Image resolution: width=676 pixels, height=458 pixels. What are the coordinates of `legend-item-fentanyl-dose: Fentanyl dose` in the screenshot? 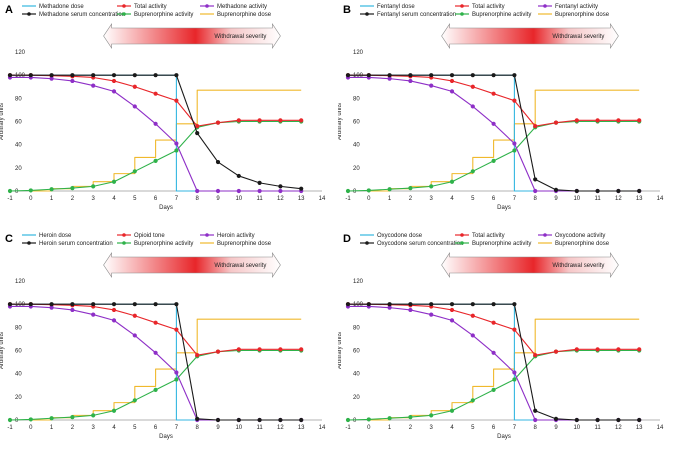 It's located at (387, 7).